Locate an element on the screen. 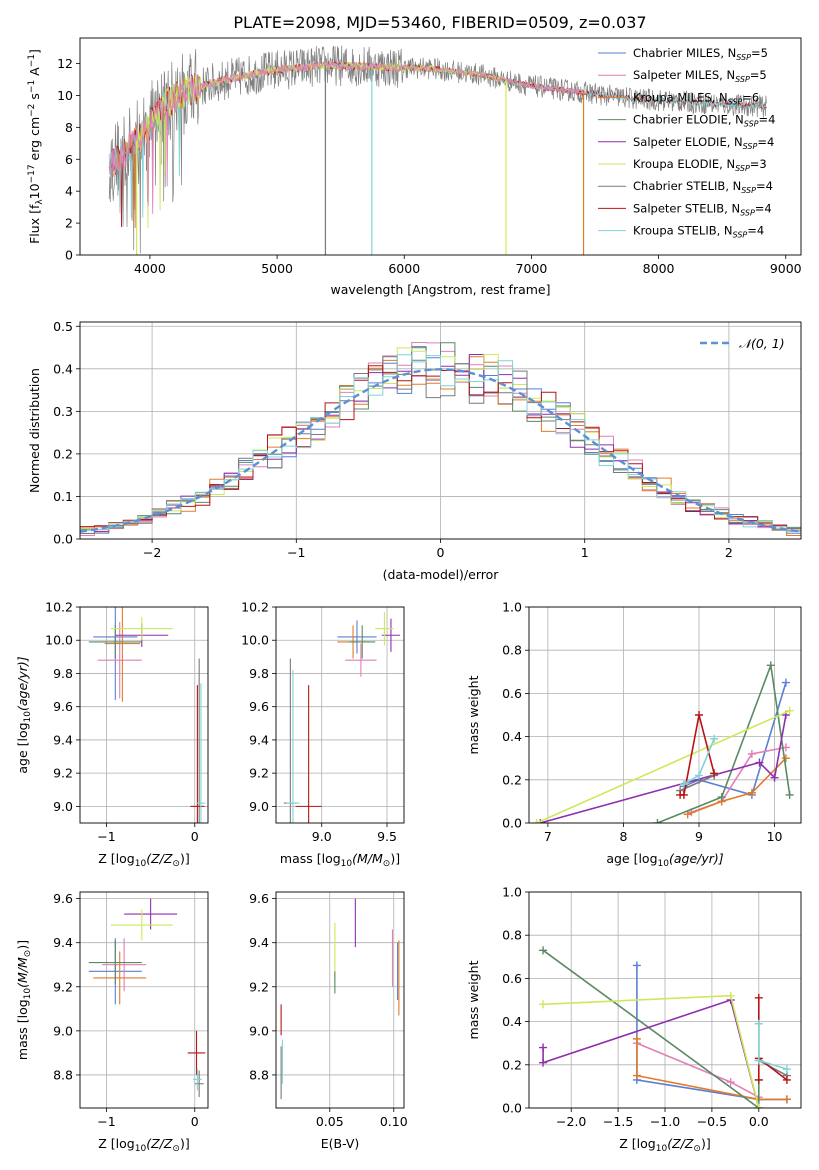 This screenshot has height=1170, width=819. plot-weight-vs-age is located at coordinates (663, 742).